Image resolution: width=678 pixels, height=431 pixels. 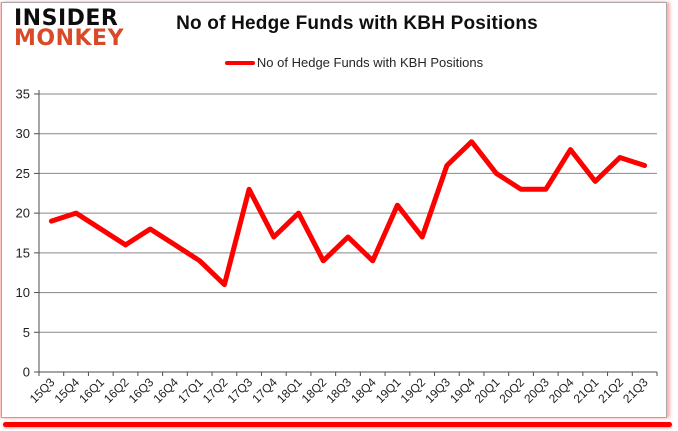 I want to click on x-axis-tick-label: 17Q2, so click(x=215, y=390).